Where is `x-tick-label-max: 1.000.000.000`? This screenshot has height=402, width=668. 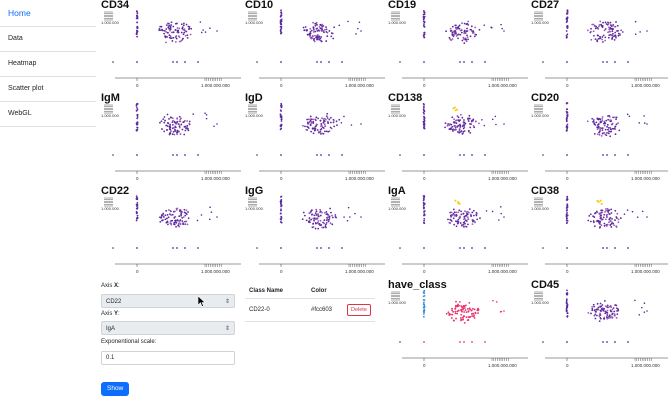
x-tick-label-max: 1.000.000.000 is located at coordinates (502, 85).